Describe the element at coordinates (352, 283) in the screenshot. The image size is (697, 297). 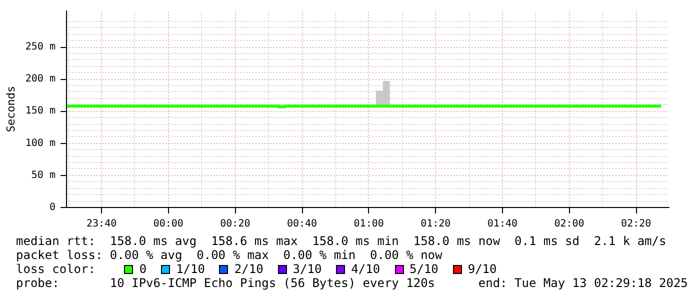
I see `text: probe: 10 IPv6-ICMP Echo Pings (56 Bytes) every 120s end: Tue May 13 02:29:18 2025` at that location.